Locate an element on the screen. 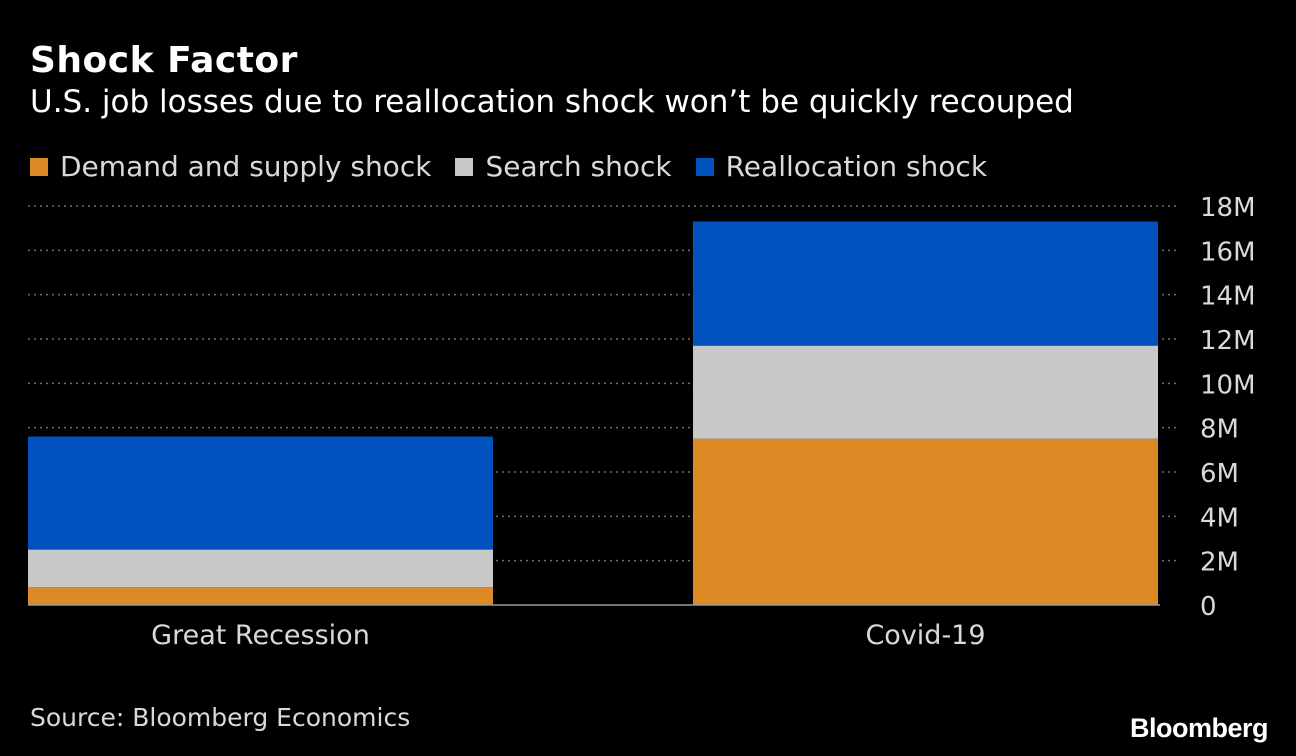  source-note: Source: Bloomberg Economics is located at coordinates (220, 717).